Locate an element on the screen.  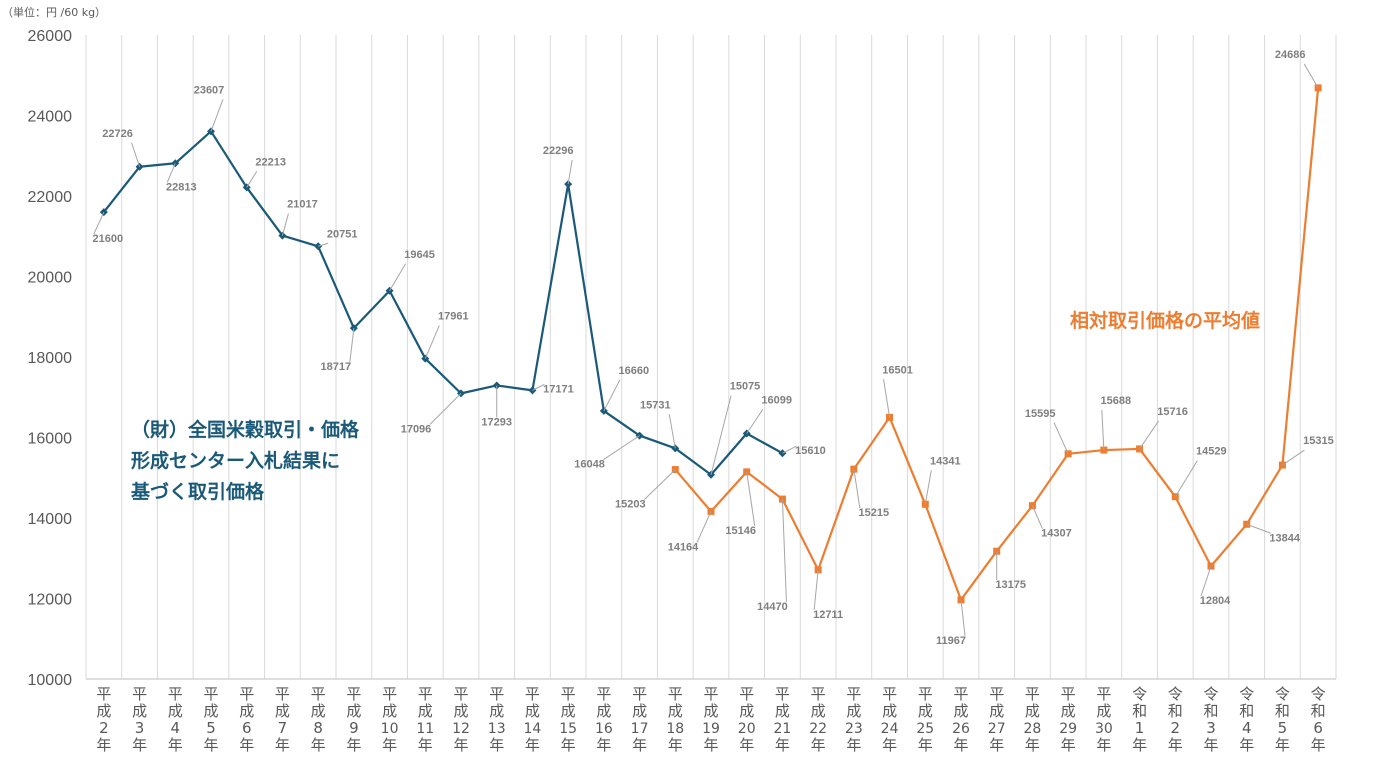
x-tick-label: 20 is located at coordinates (747, 729).